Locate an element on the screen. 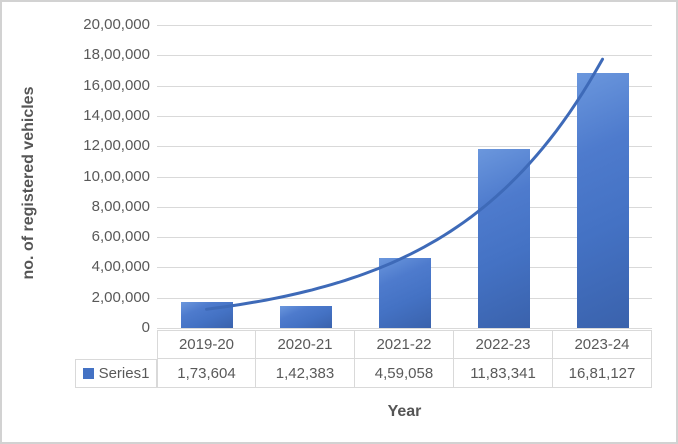  category-label: 2019-20 is located at coordinates (206, 344).